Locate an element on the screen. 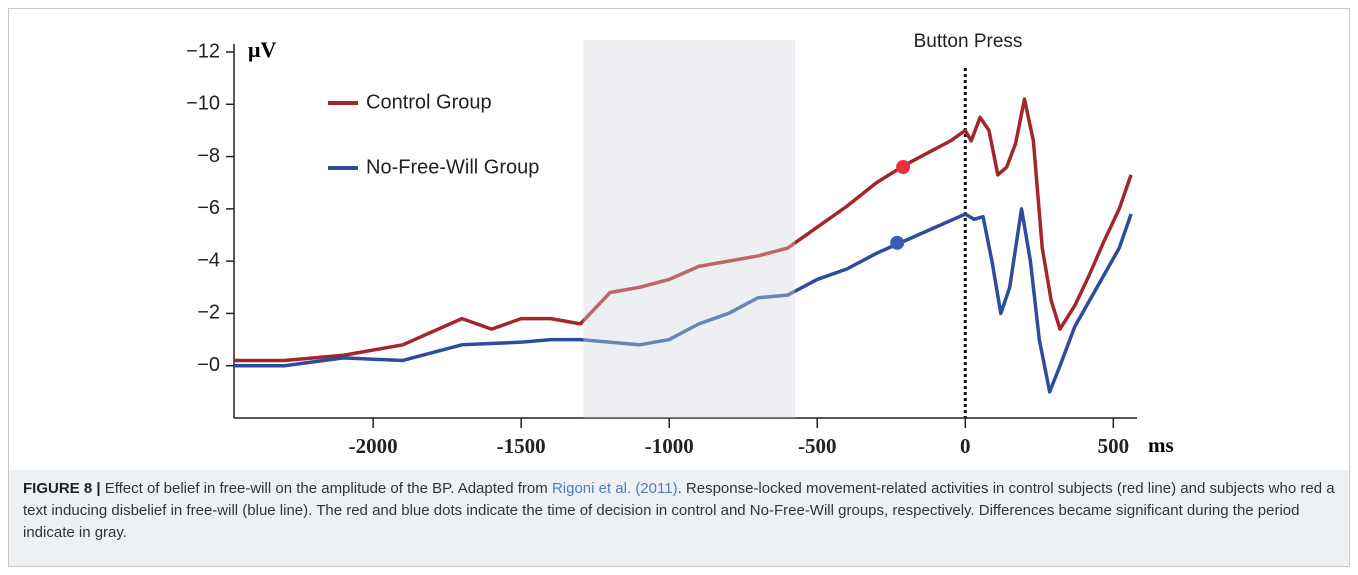 This screenshot has width=1358, height=575. y-tick-label: −2 is located at coordinates (208, 313).